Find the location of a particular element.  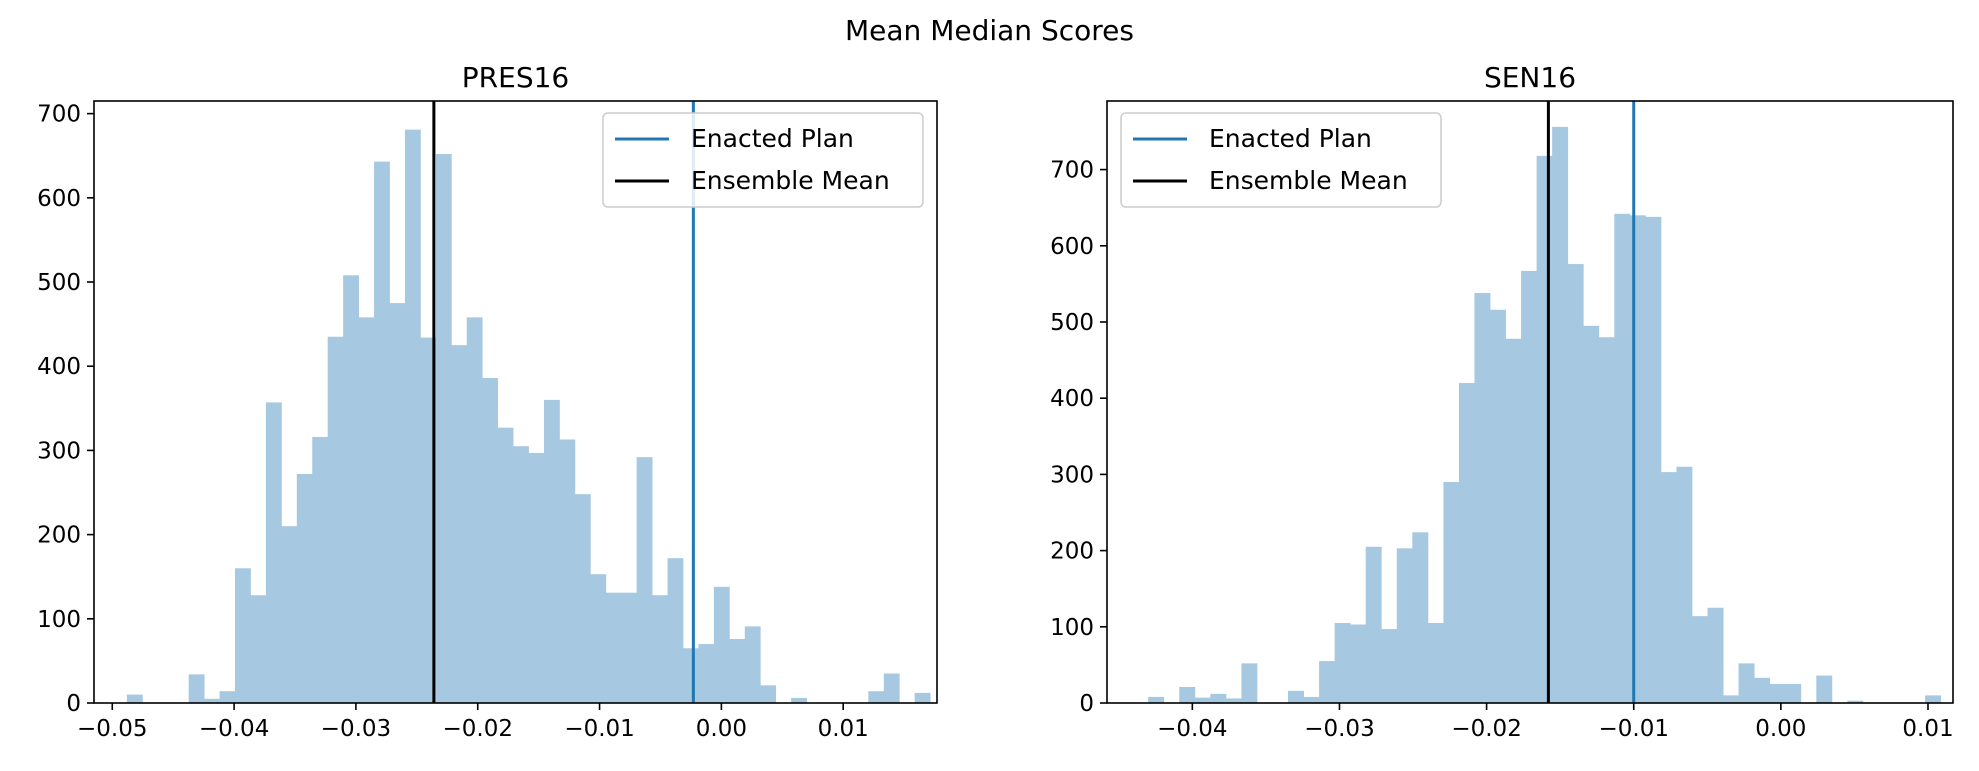

x-tick-label: −0.01 is located at coordinates (1633, 729).